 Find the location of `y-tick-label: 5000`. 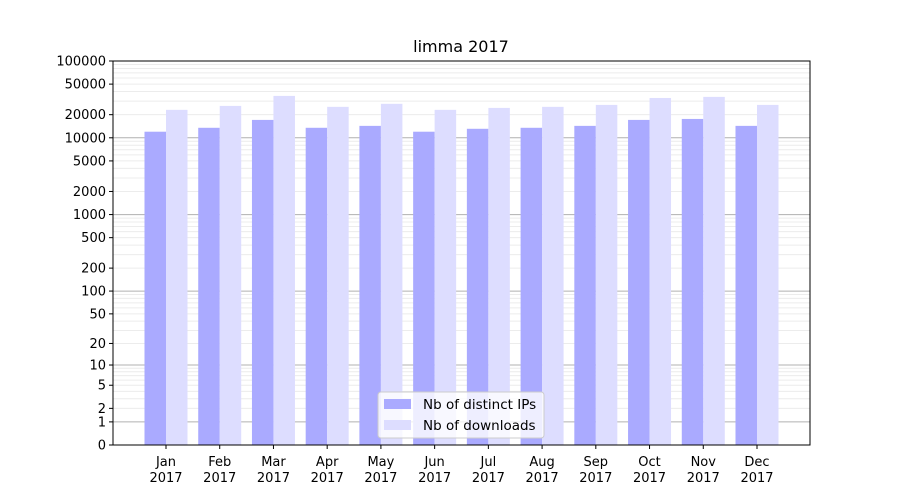

y-tick-label: 5000 is located at coordinates (89, 161).